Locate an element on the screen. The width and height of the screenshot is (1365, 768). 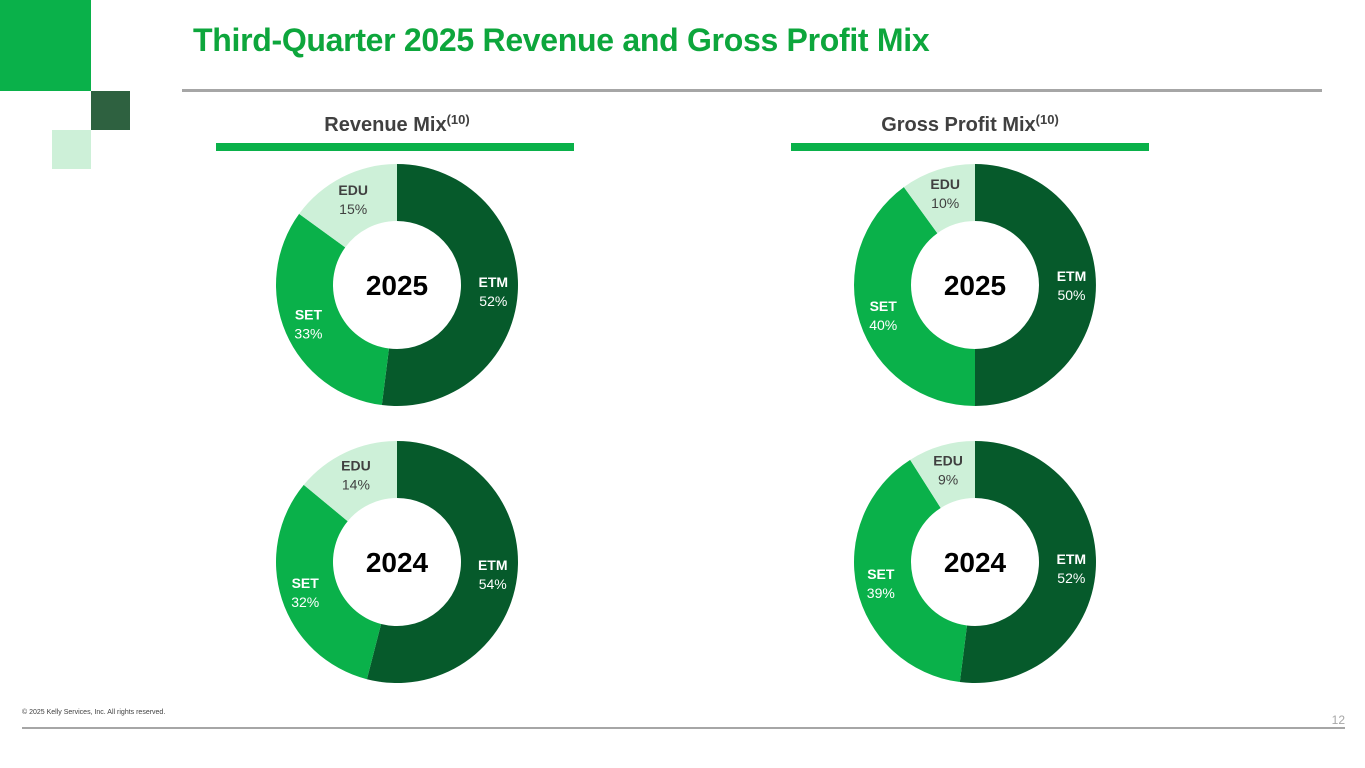
donut-gross-profit-2024: ETM 52% SET 39% EDU 9% 2024 is located at coordinates (975, 562).